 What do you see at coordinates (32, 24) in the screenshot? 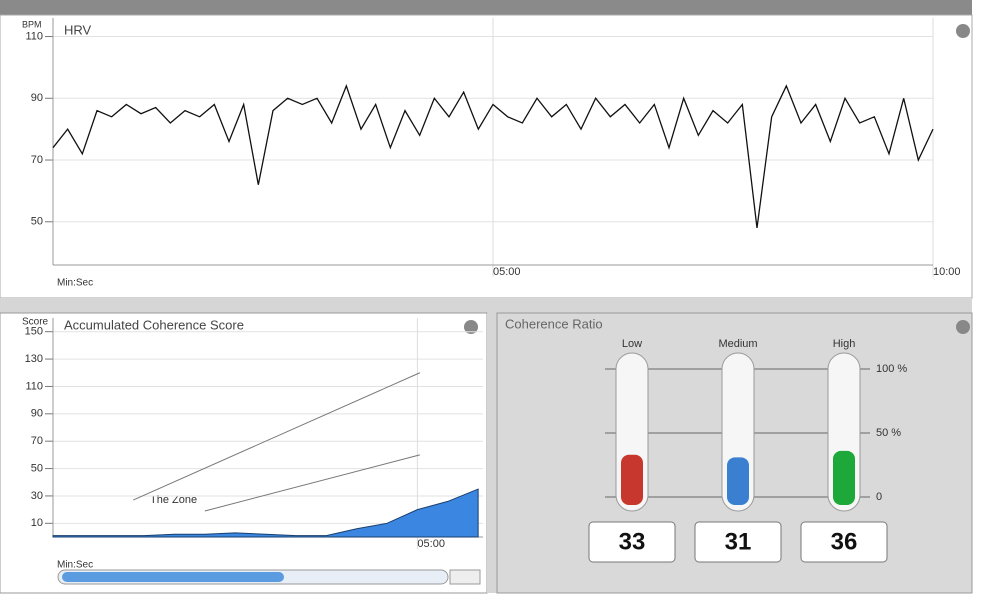
I see `y-axis-label: BPM` at bounding box center [32, 24].